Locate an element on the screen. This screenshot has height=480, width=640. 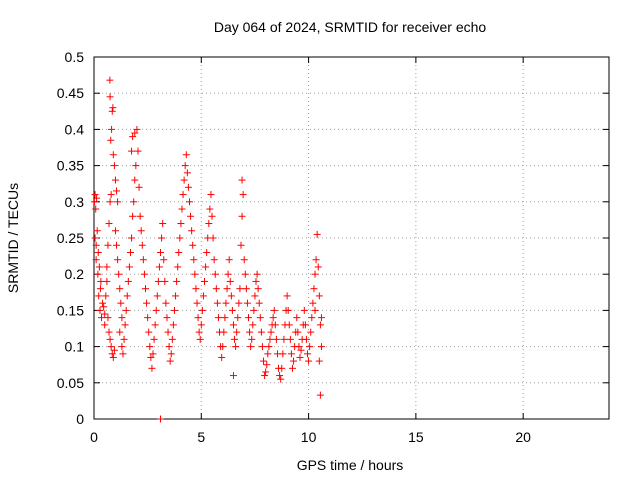
y-axis-title: SRMTID / TECUs is located at coordinates (13, 238).